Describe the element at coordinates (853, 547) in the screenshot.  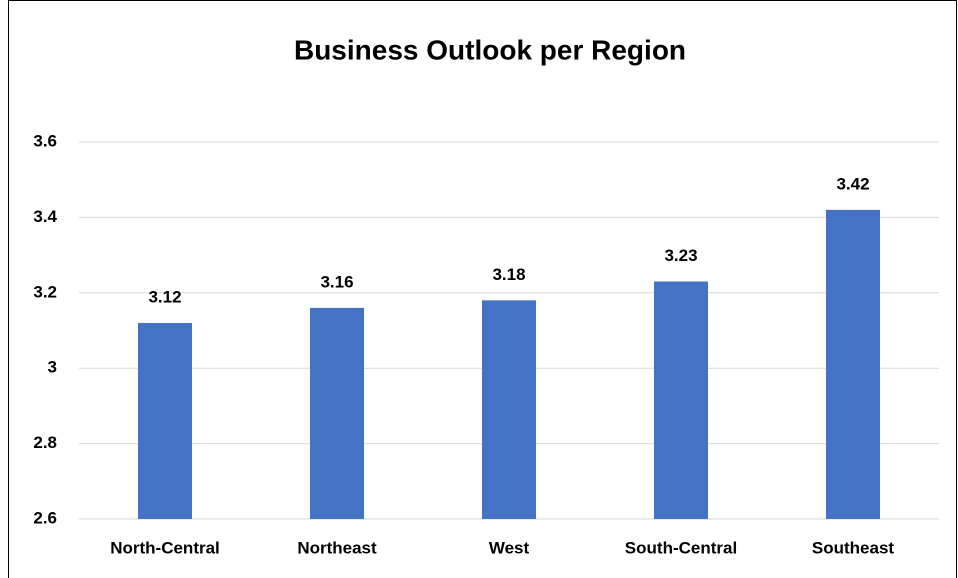
I see `x-tick-label: Southeast` at that location.